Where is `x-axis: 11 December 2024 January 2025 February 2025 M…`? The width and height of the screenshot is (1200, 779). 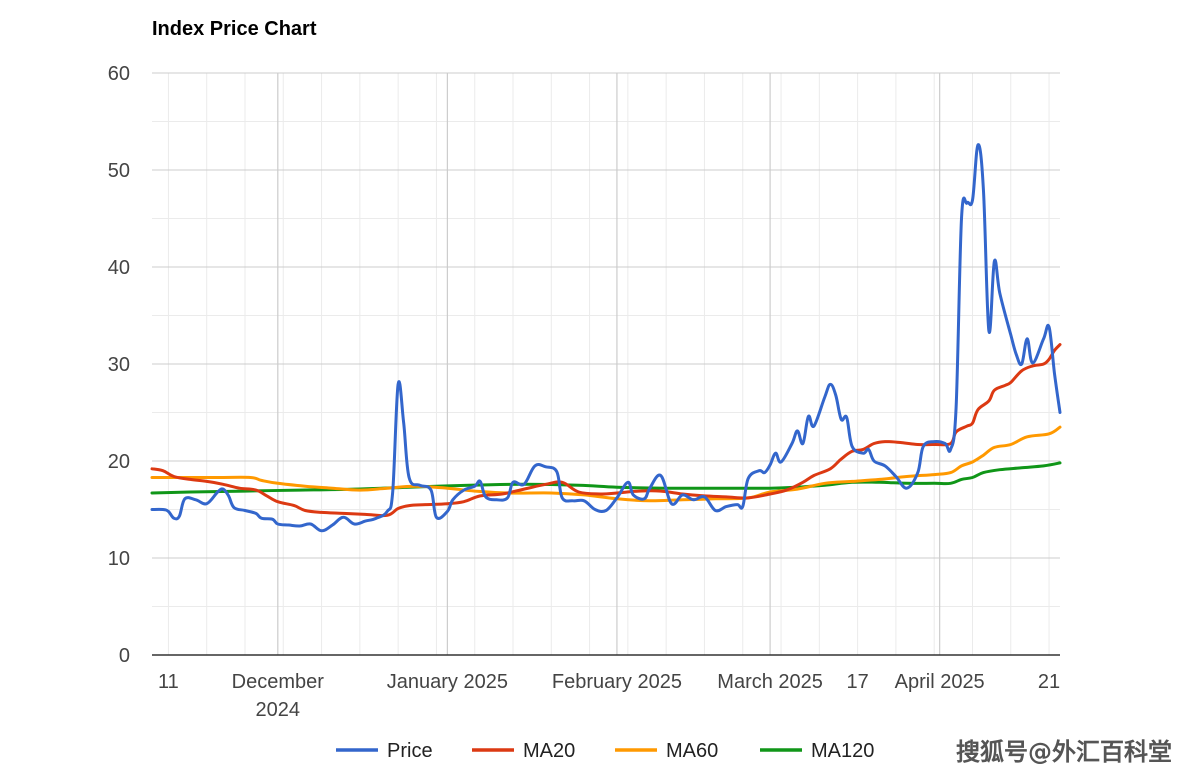 x-axis: 11 December 2024 January 2025 February 2025 M… is located at coordinates (609, 696).